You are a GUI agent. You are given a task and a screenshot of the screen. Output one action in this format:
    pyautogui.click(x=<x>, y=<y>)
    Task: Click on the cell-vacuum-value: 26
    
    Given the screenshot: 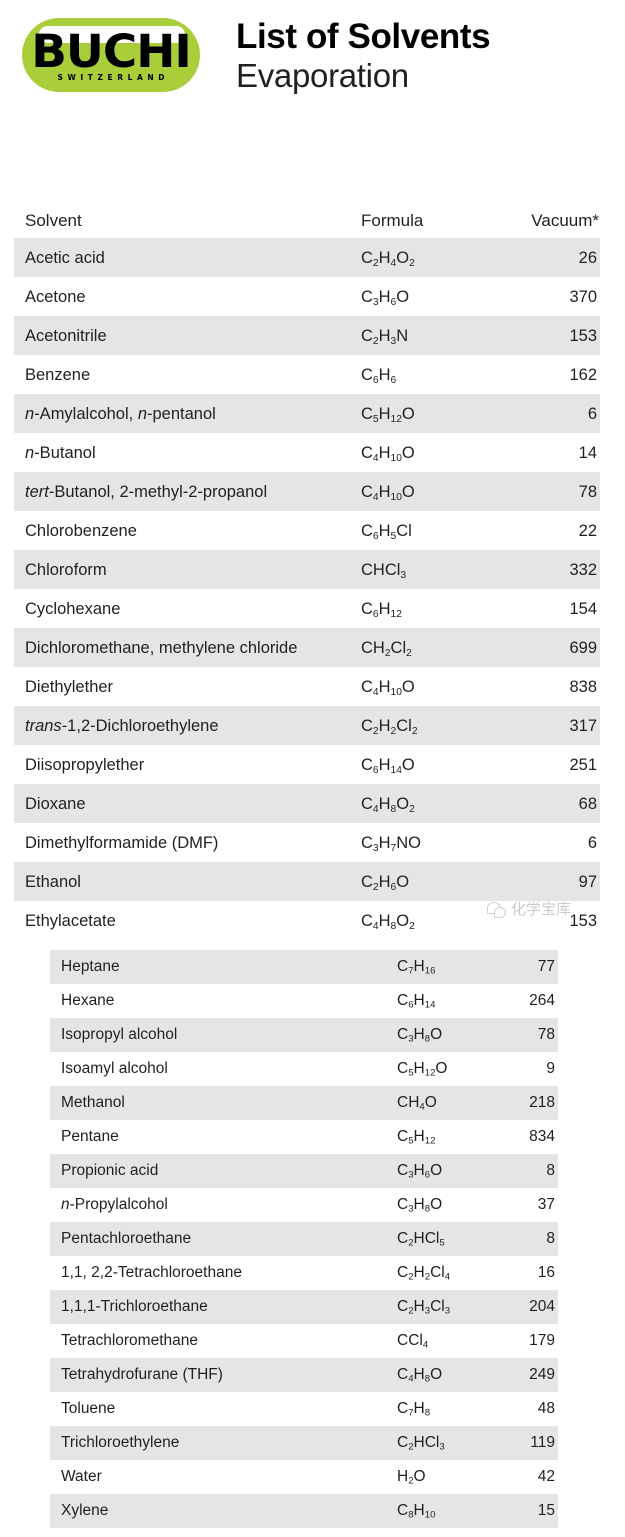 What is the action you would take?
    pyautogui.click(x=587, y=257)
    